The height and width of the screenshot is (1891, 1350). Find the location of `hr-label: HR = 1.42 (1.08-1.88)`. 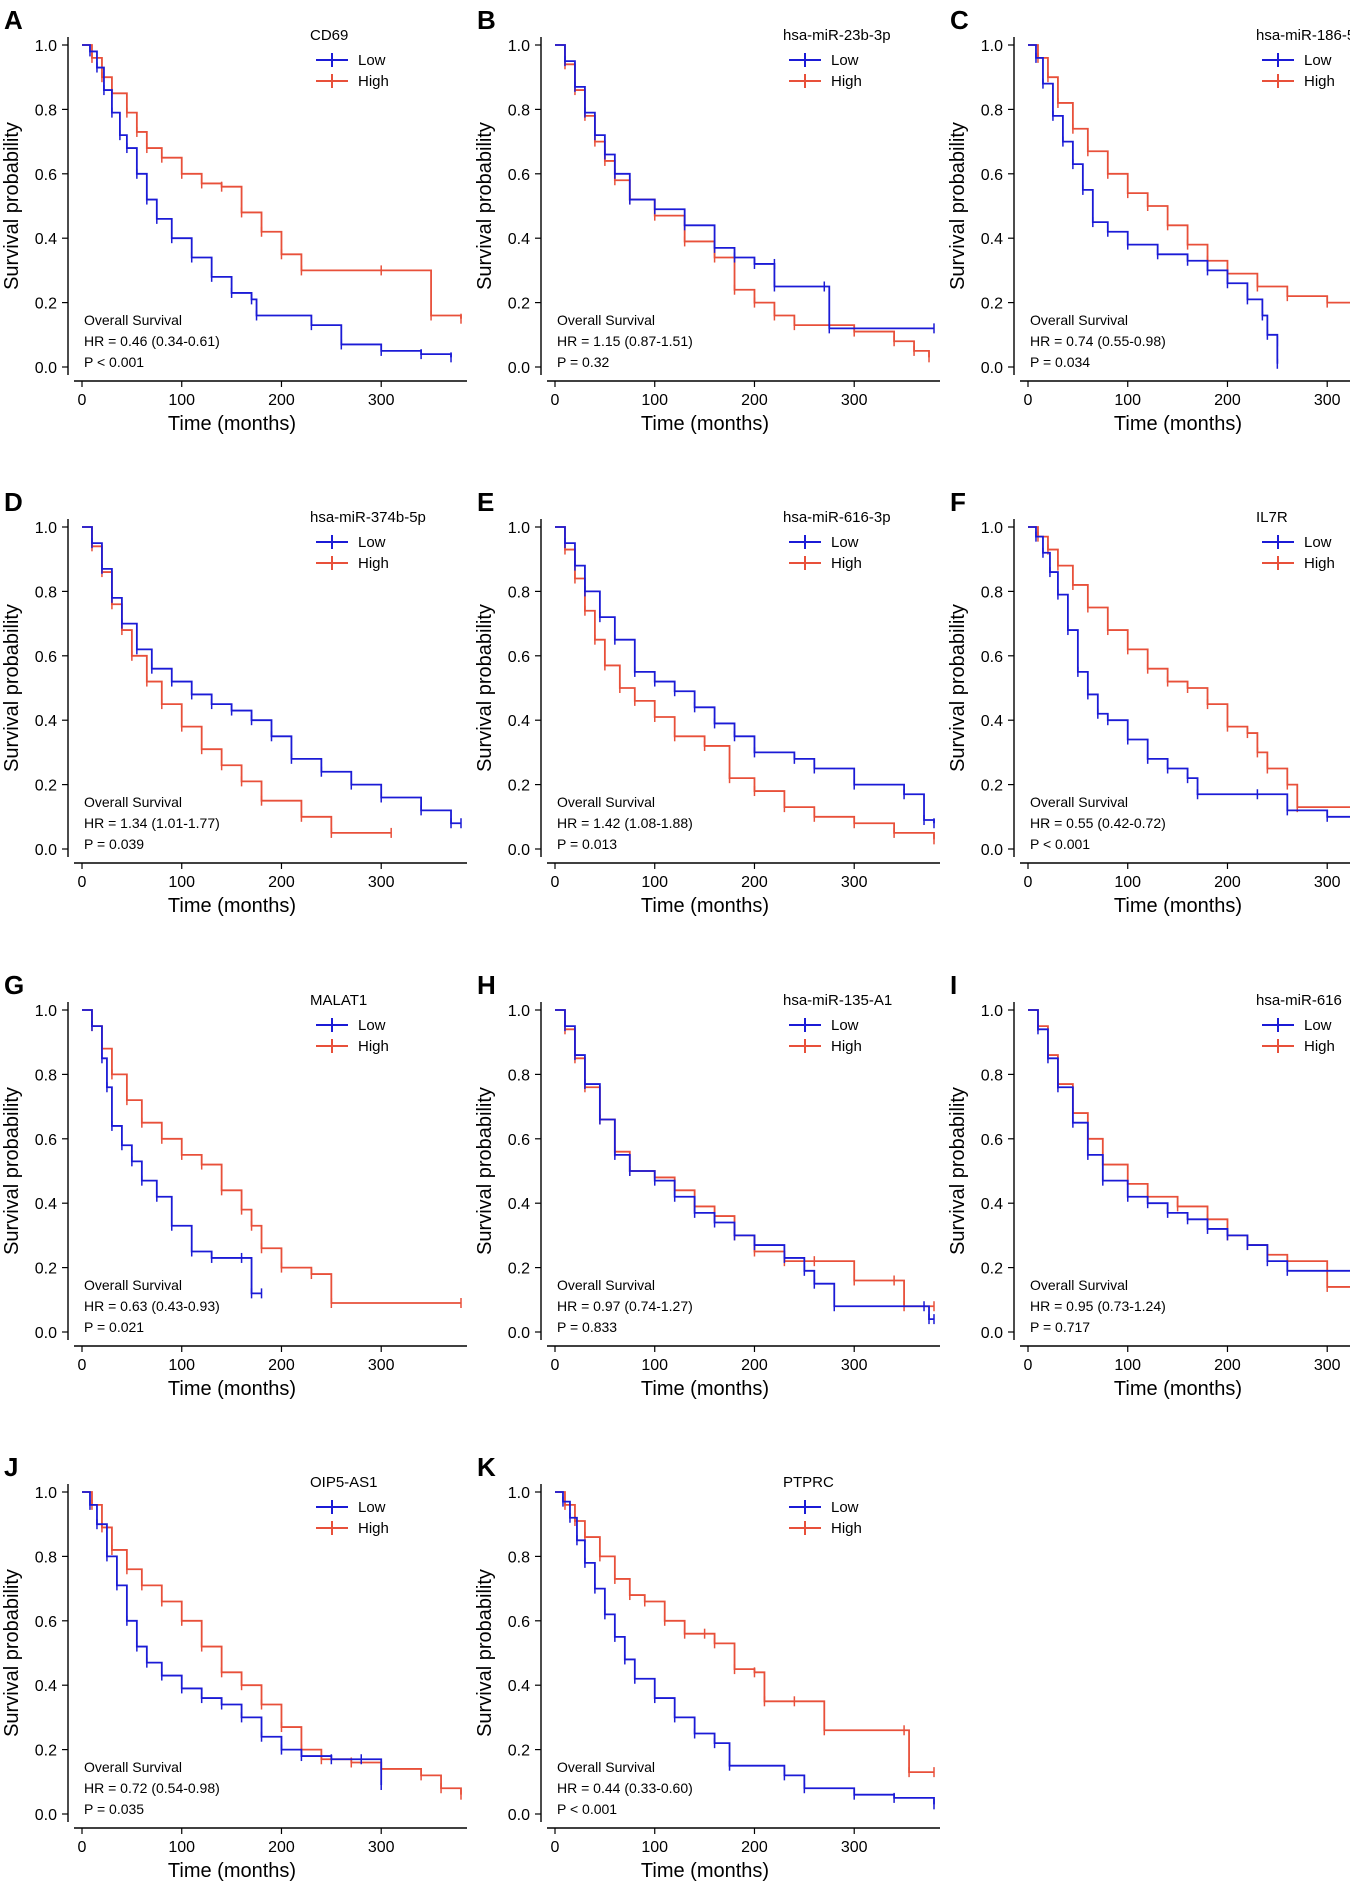

hr-label: HR = 1.42 (1.08-1.88) is located at coordinates (625, 823).